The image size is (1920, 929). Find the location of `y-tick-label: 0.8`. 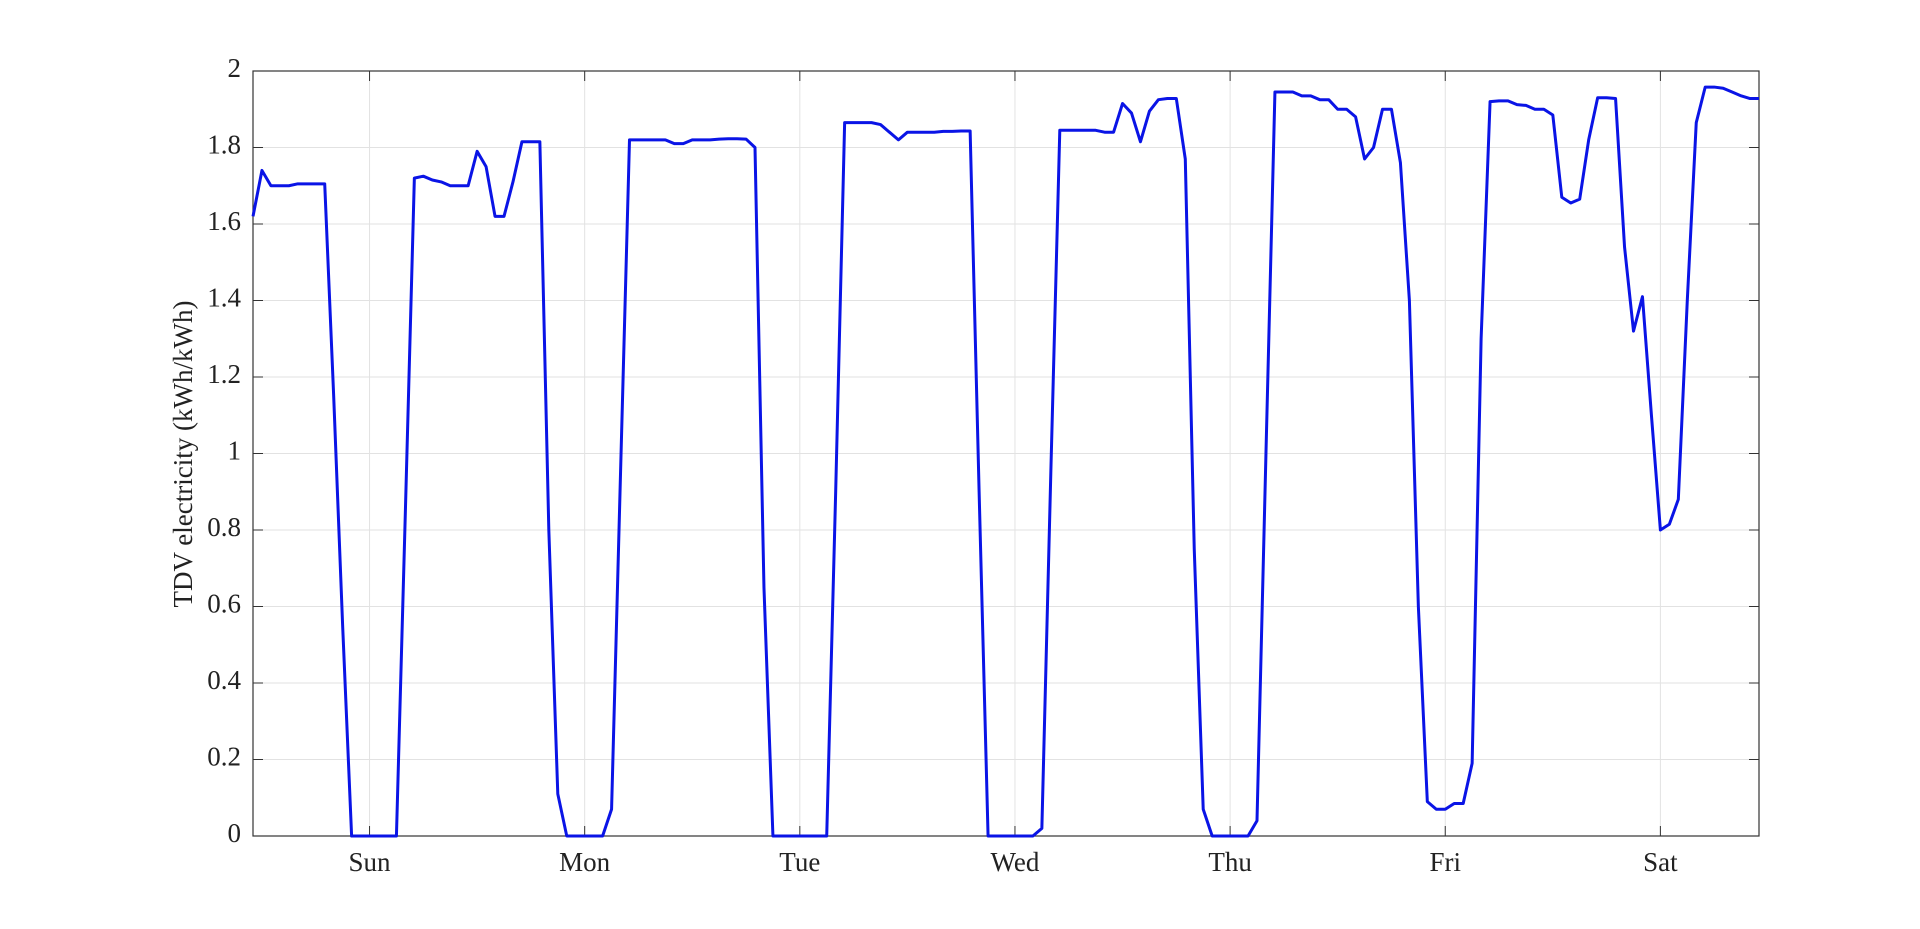

y-tick-label: 0.8 is located at coordinates (224, 527).